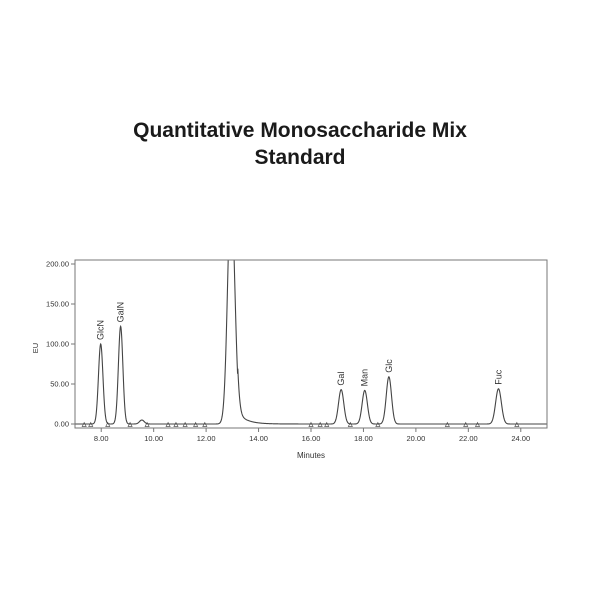 The image size is (600, 600). Describe the element at coordinates (101, 438) in the screenshot. I see `x-tick-label-0: 8.00` at that location.